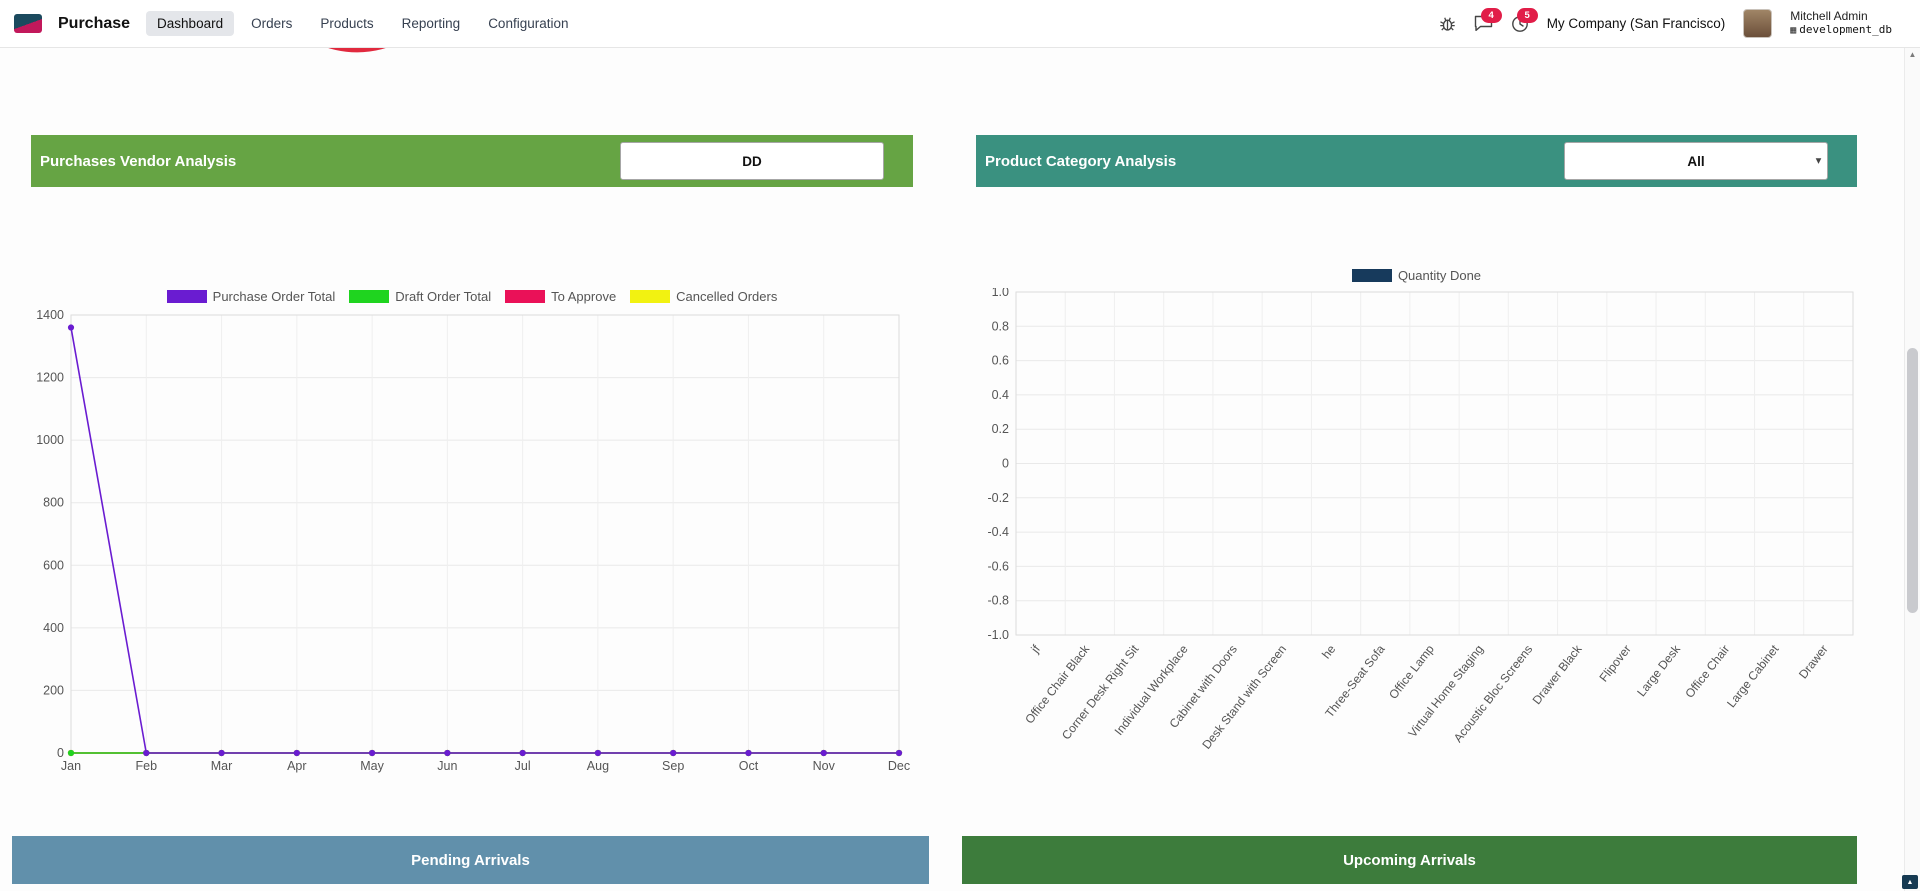 This screenshot has width=1920, height=891. What do you see at coordinates (190, 23) in the screenshot?
I see `nav-item-dashboard: Dashboard` at bounding box center [190, 23].